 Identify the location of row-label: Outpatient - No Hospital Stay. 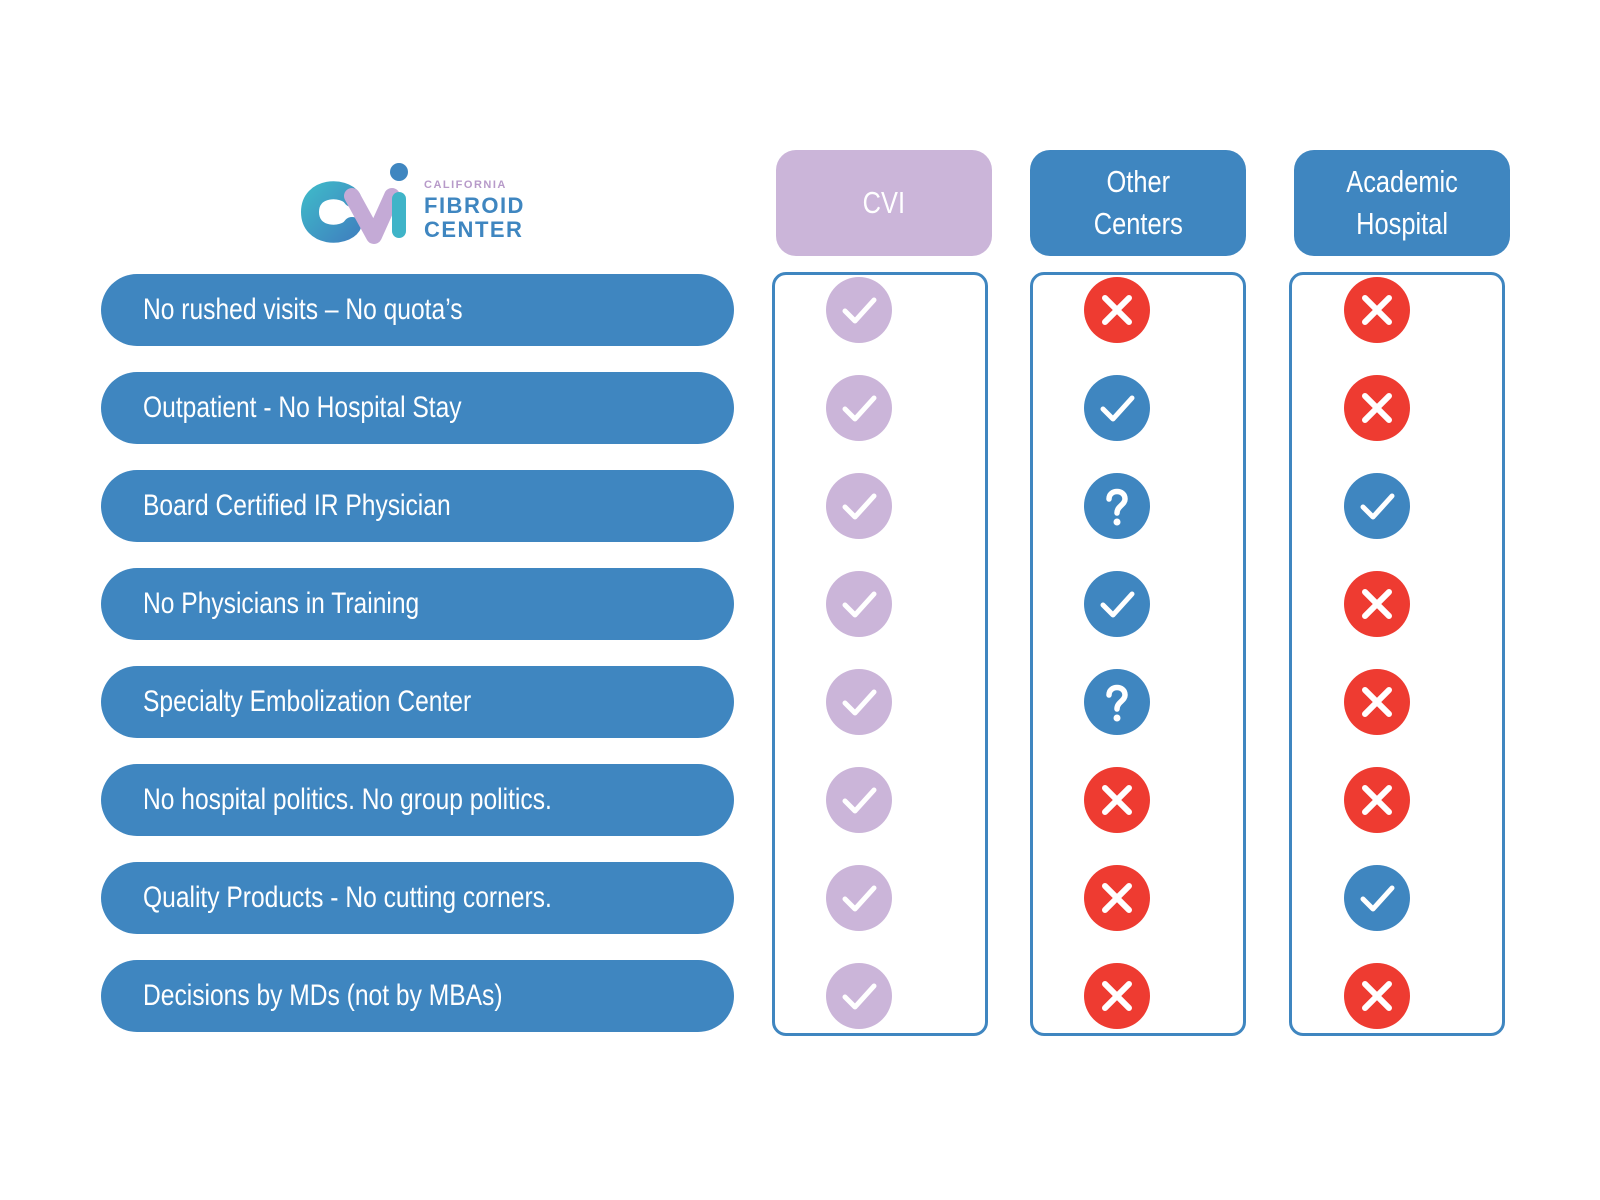
(302, 407).